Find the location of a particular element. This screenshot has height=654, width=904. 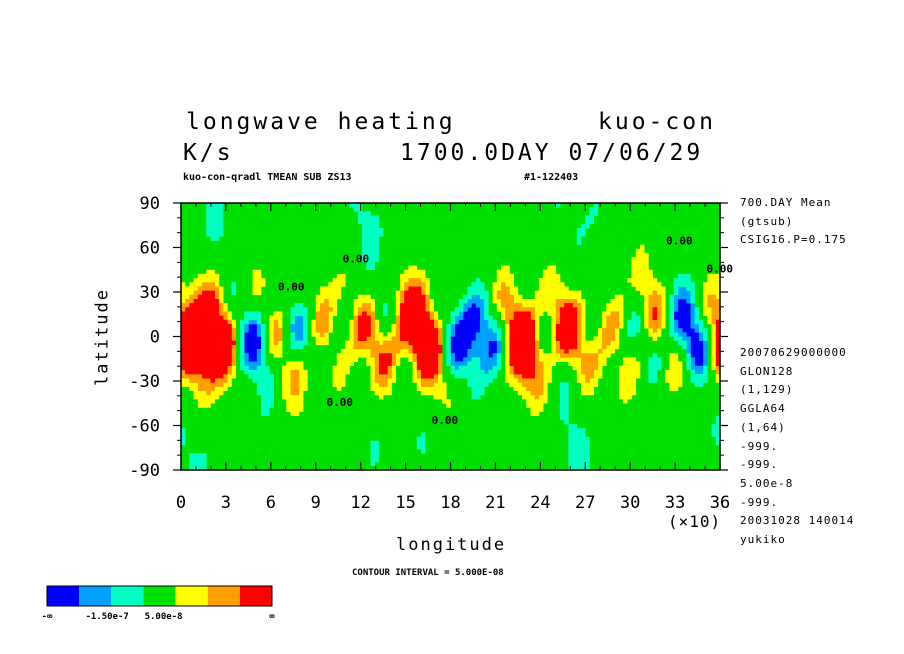

y-tick-label: -30 is located at coordinates (144, 382).